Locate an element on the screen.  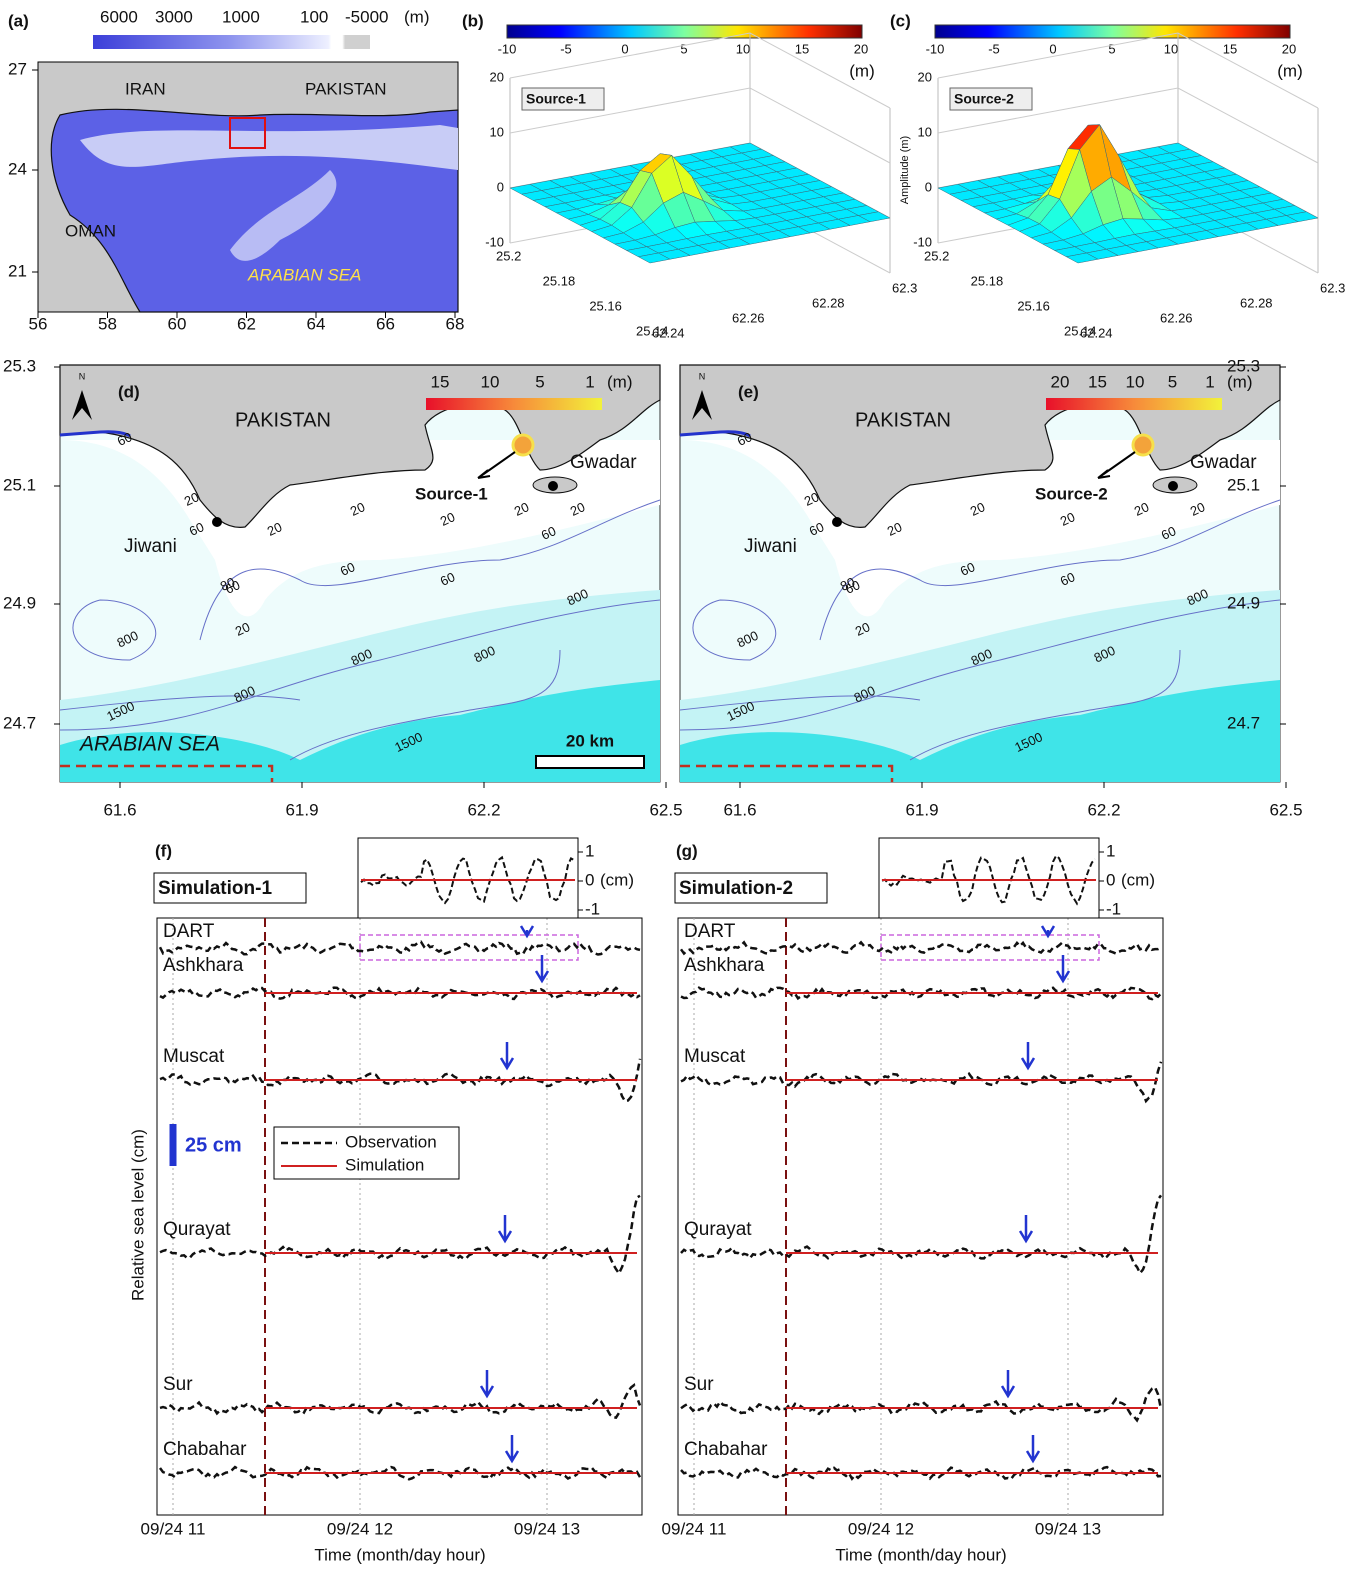
tick-label: 21 is located at coordinates (17, 270).